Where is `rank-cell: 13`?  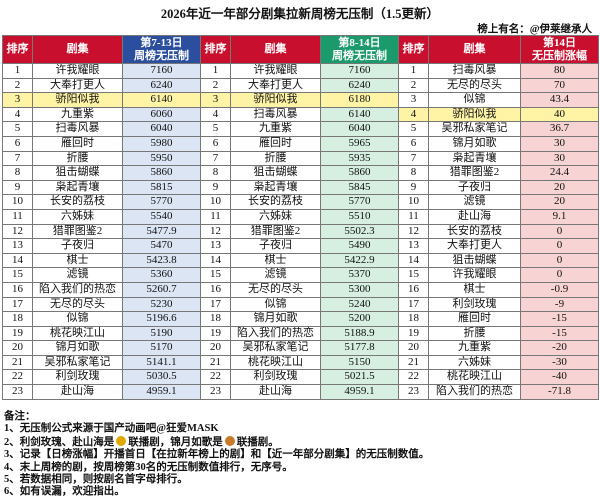
rank-cell: 13 is located at coordinates (413, 246).